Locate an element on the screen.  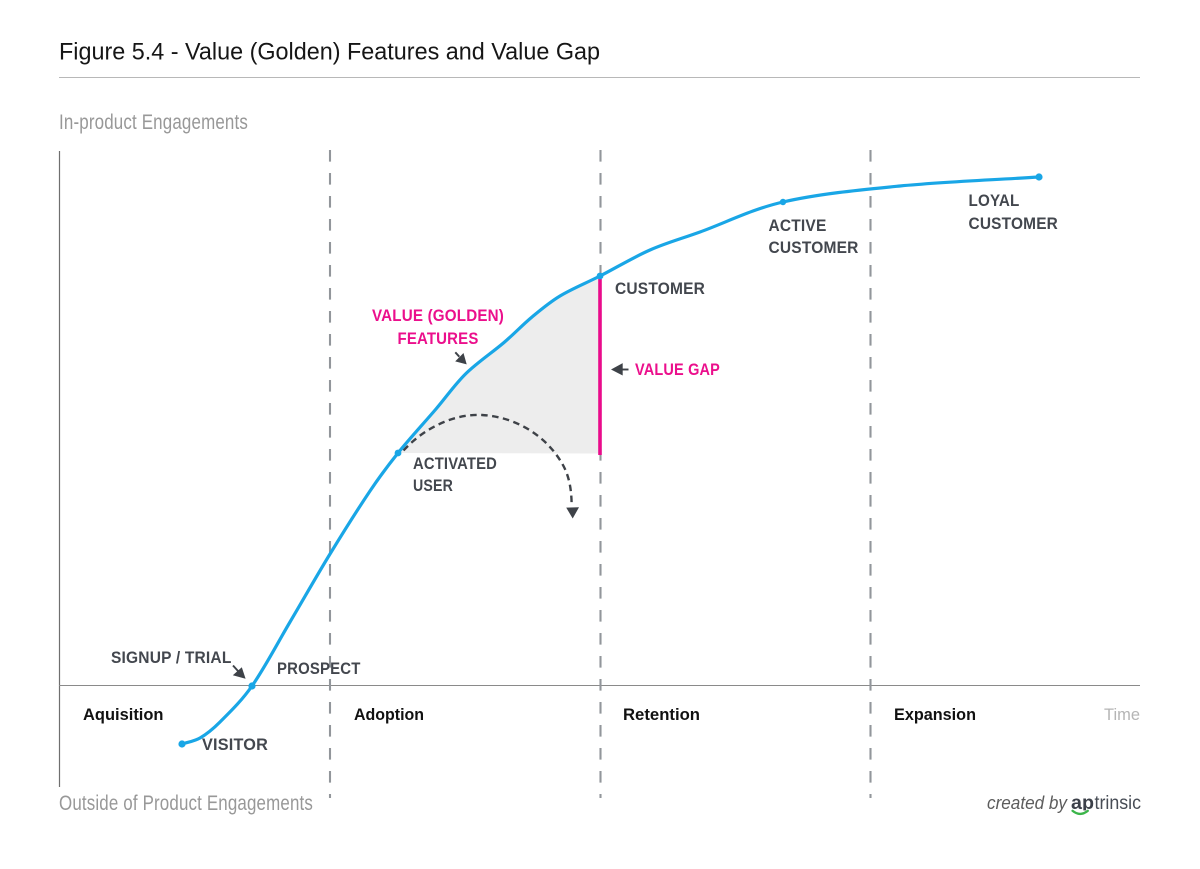
svg-text: ACTIVATED is located at coordinates (455, 463).